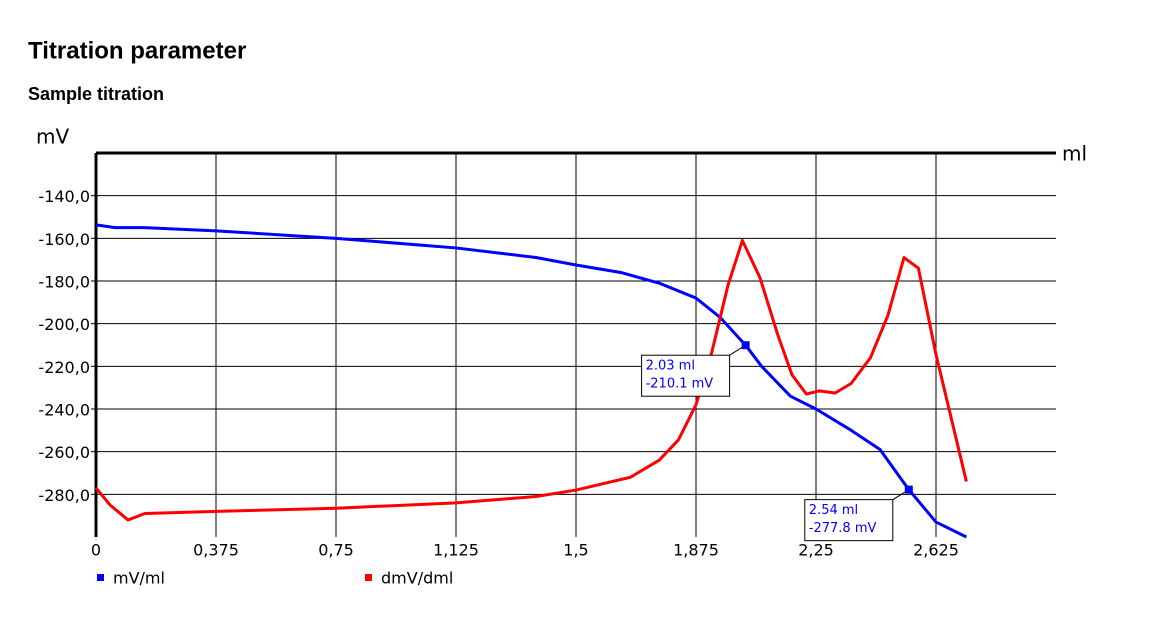 Image resolution: width=1158 pixels, height=618 pixels. Describe the element at coordinates (137, 50) in the screenshot. I see `page-title: Titration parameter` at that location.